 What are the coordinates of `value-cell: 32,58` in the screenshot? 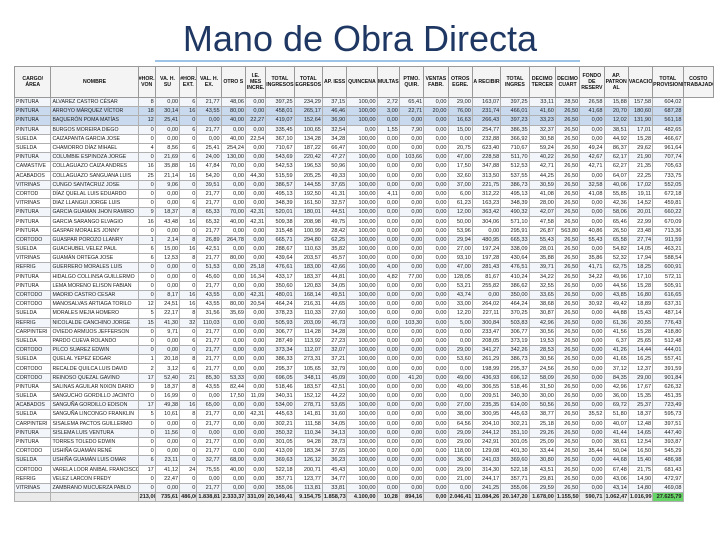 It's located at (592, 184).